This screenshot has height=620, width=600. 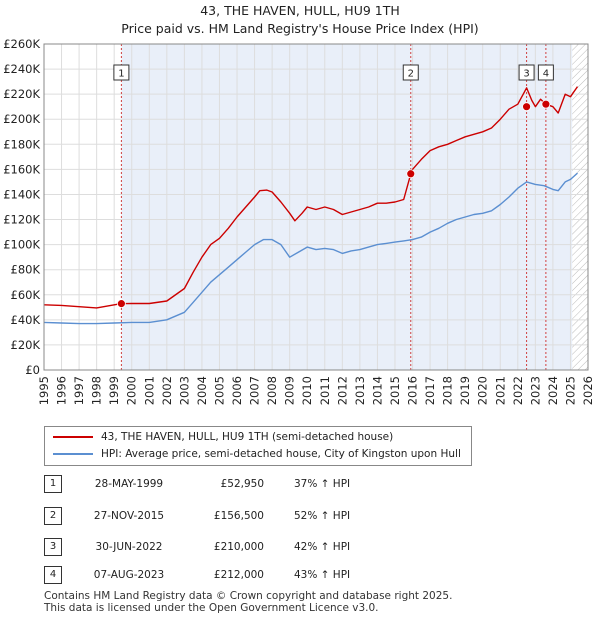 I want to click on x-tick-label: 2005, so click(x=219, y=390).